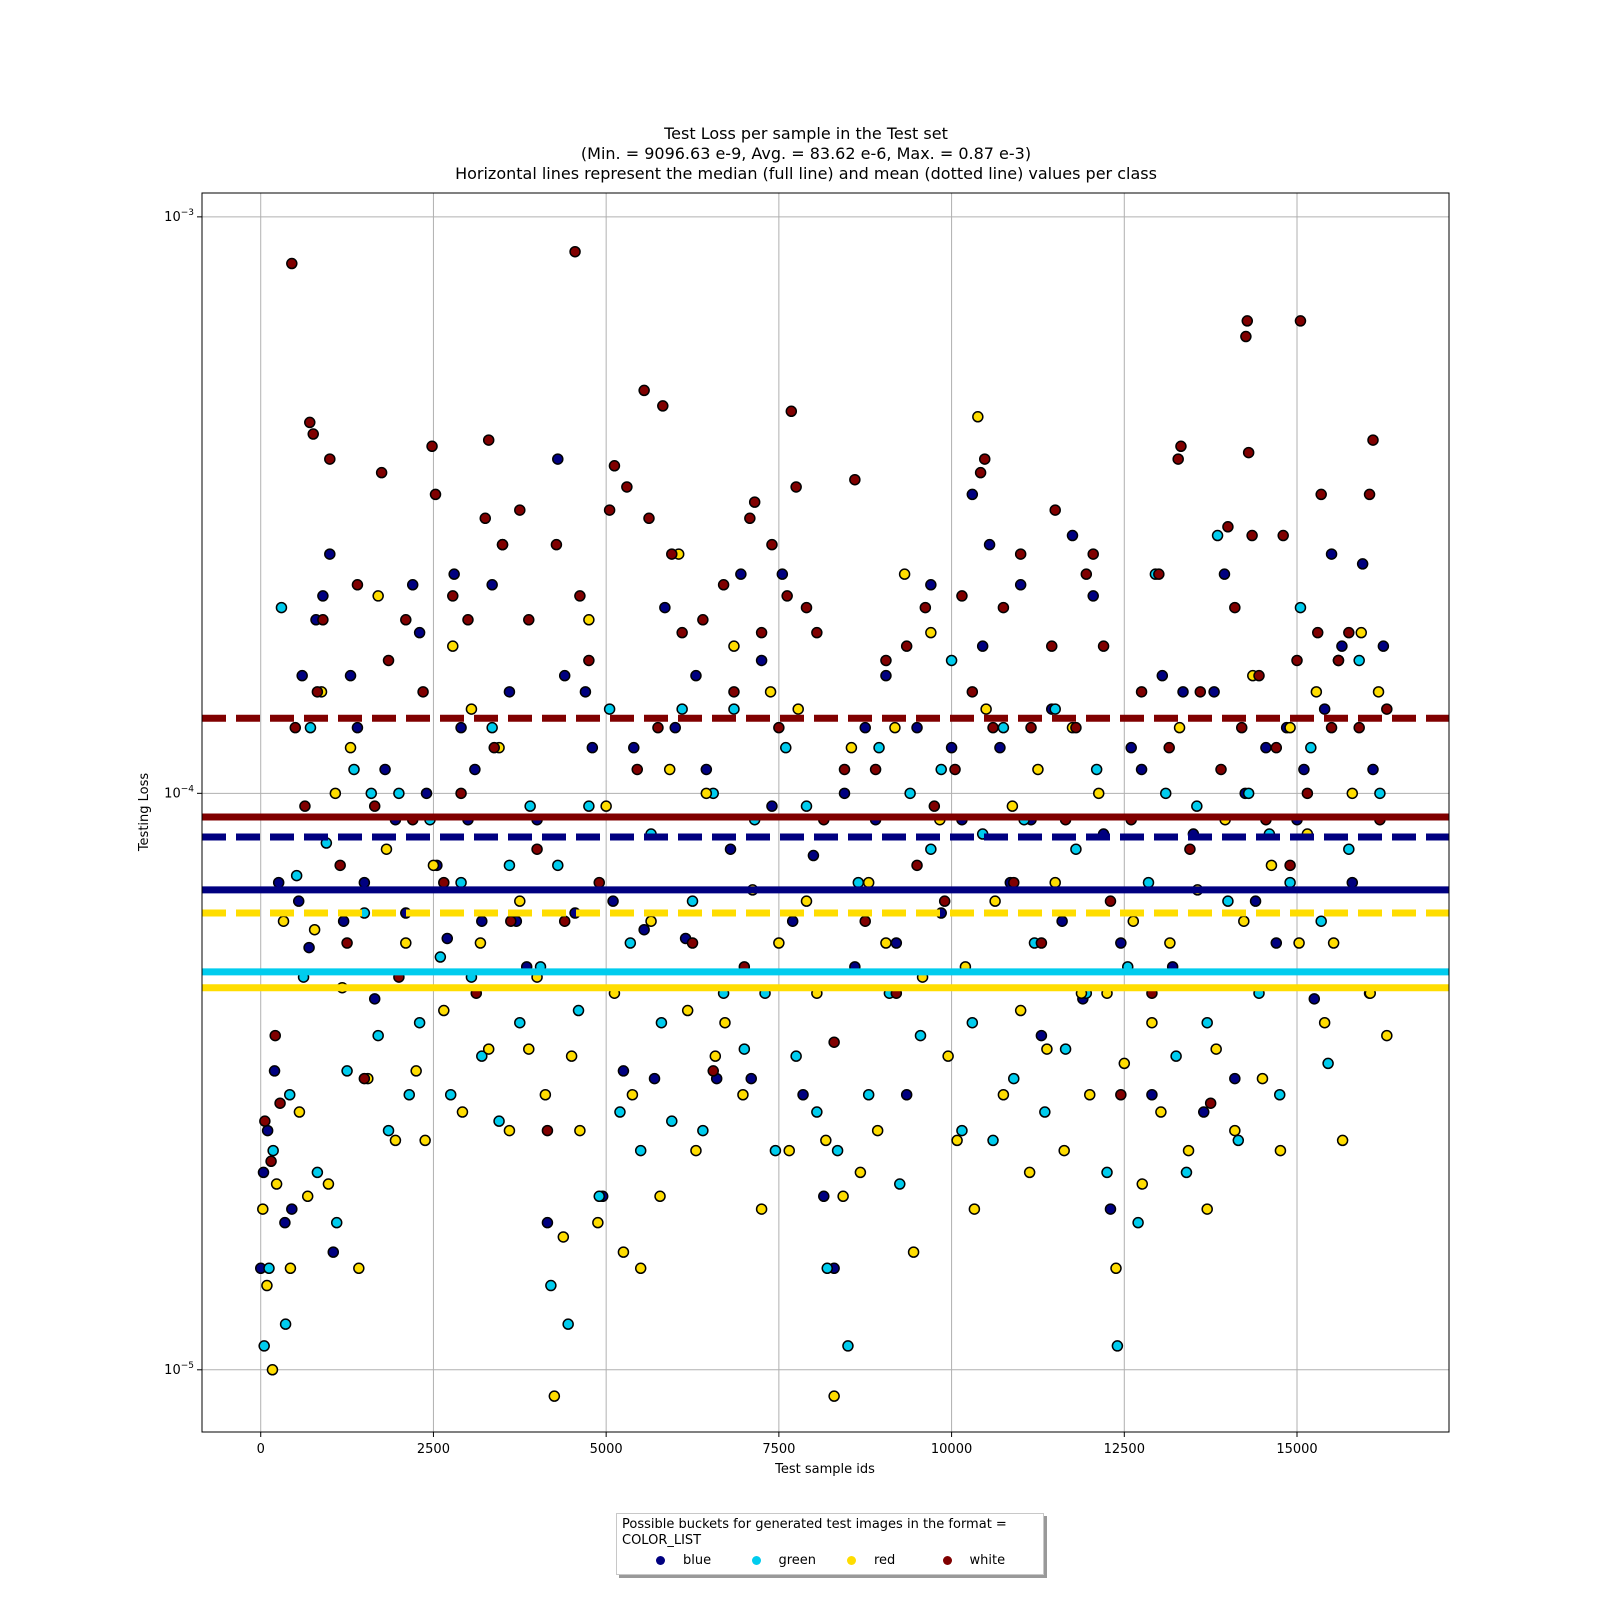 The height and width of the screenshot is (1600, 1600). Describe the element at coordinates (830, 1560) in the screenshot. I see `legend-items: blue green red white` at that location.